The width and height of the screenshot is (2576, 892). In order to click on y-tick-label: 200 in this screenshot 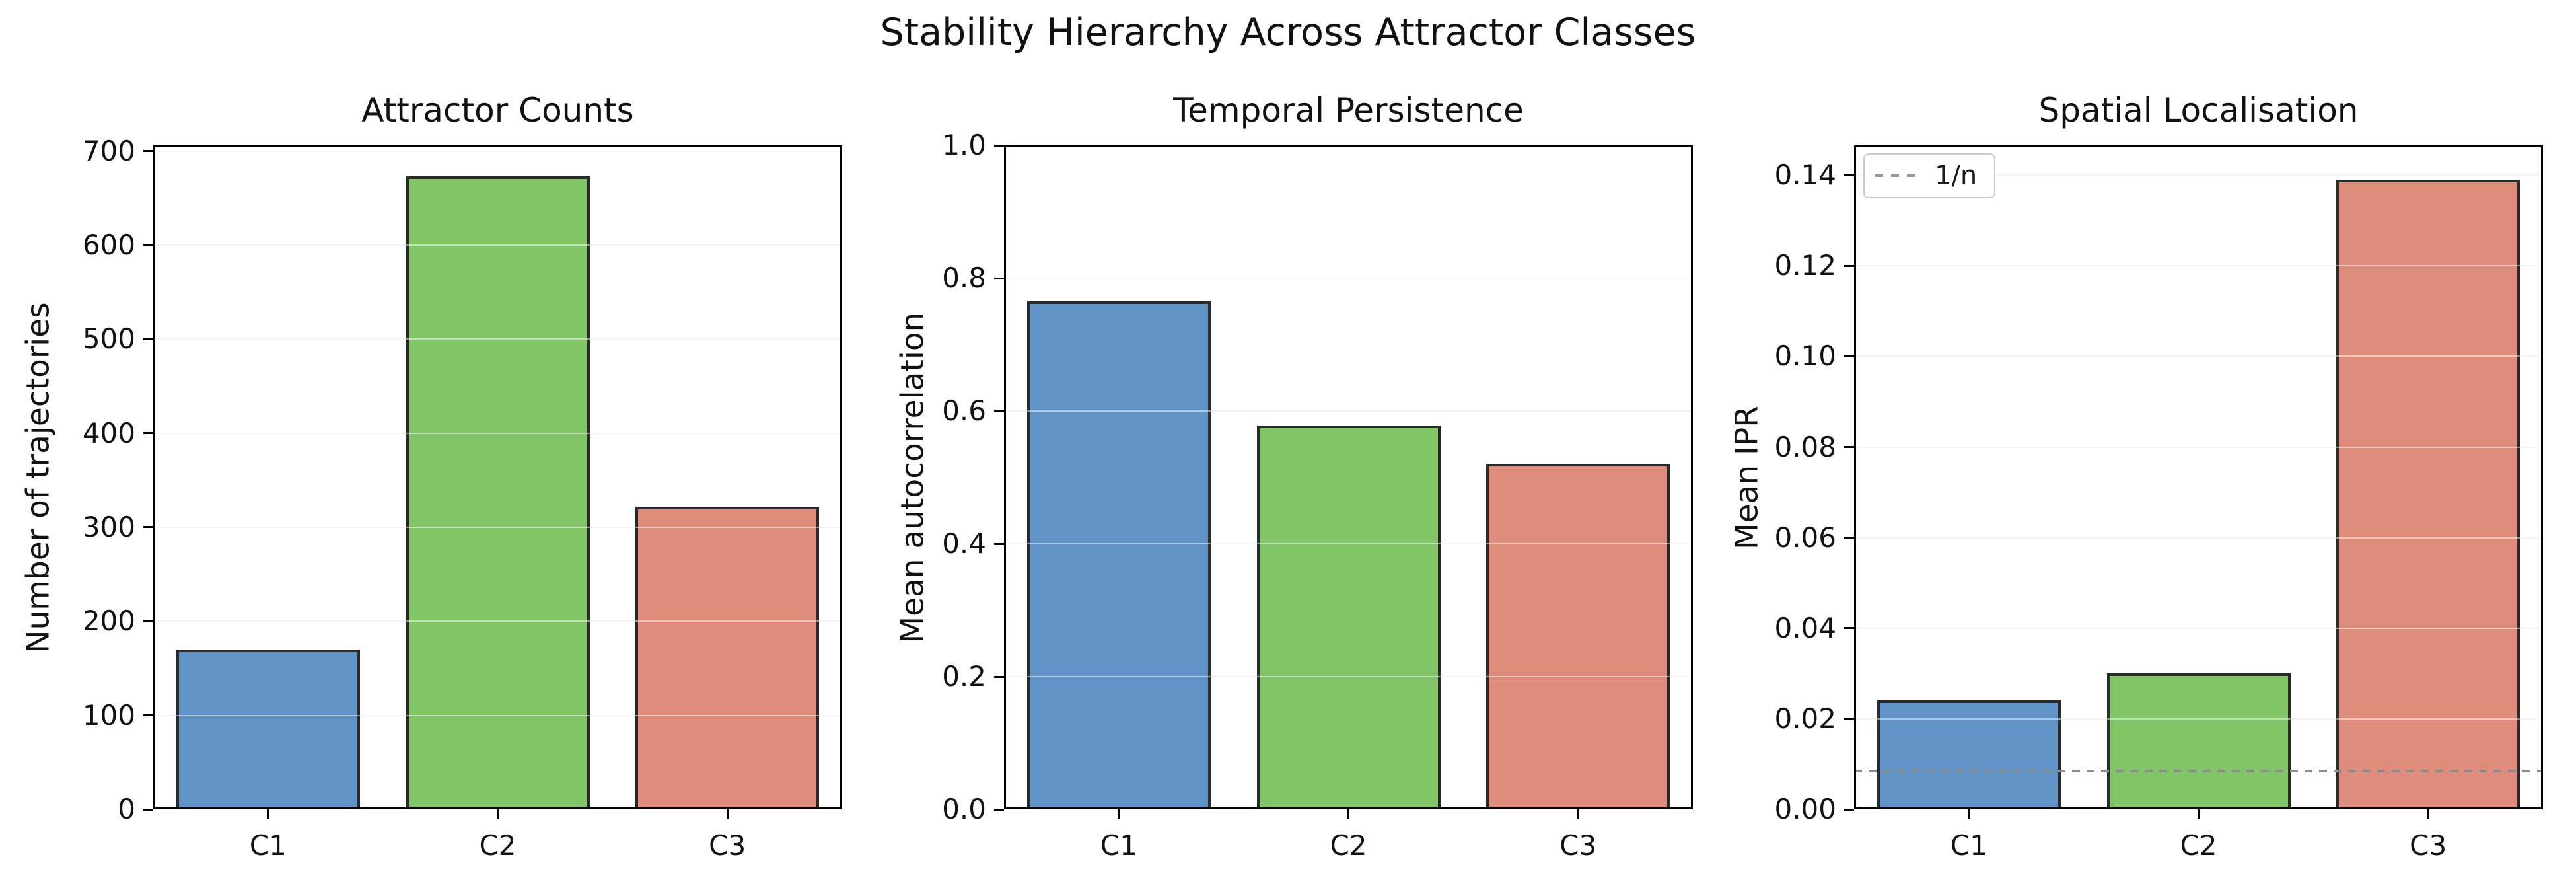, I will do `click(109, 621)`.